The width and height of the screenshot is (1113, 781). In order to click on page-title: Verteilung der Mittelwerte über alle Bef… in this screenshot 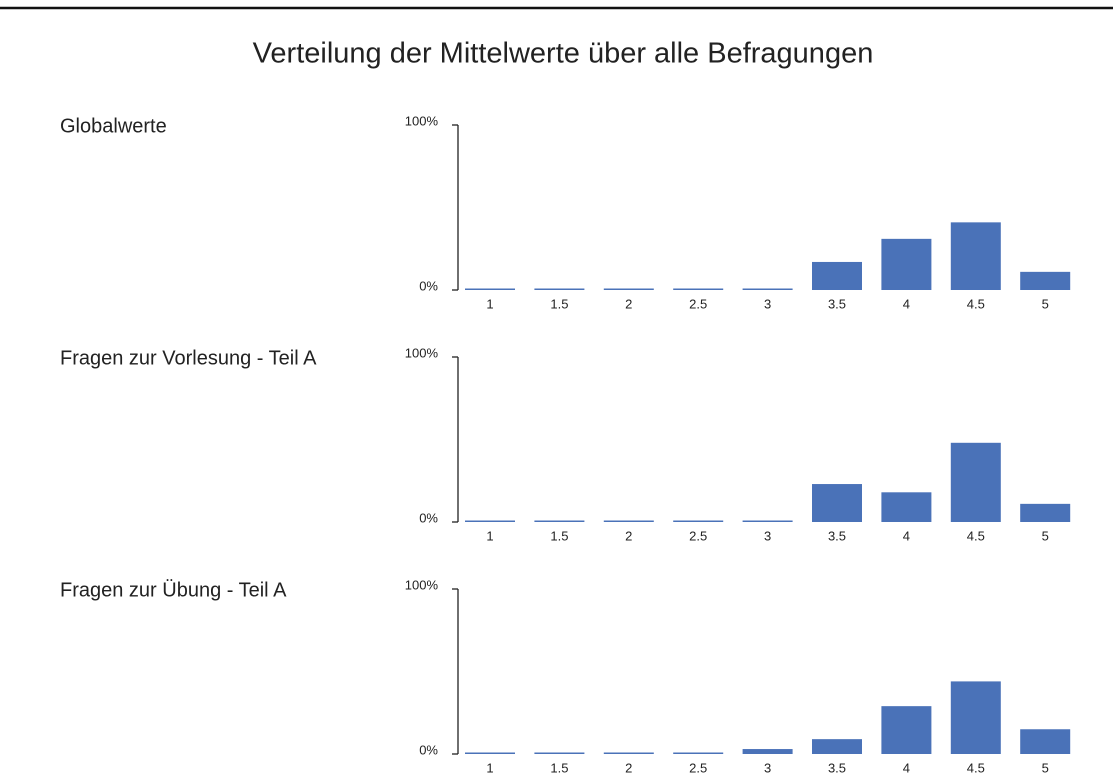, I will do `click(563, 54)`.